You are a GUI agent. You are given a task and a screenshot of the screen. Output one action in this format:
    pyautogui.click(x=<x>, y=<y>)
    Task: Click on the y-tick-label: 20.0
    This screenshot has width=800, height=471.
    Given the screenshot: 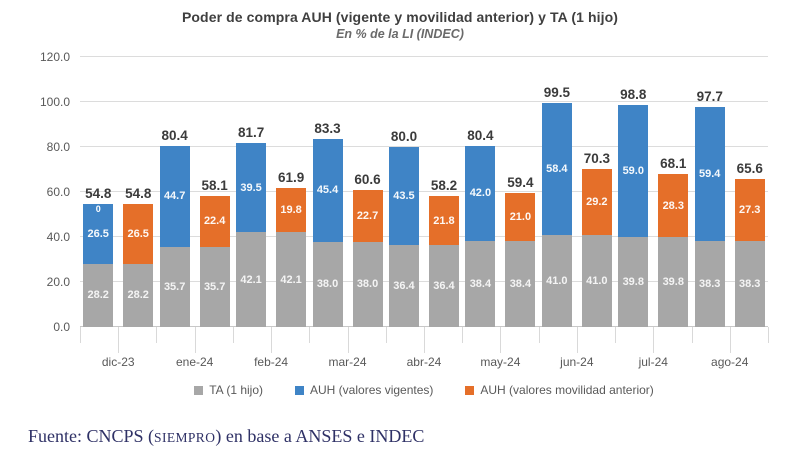 What is the action you would take?
    pyautogui.click(x=58, y=282)
    